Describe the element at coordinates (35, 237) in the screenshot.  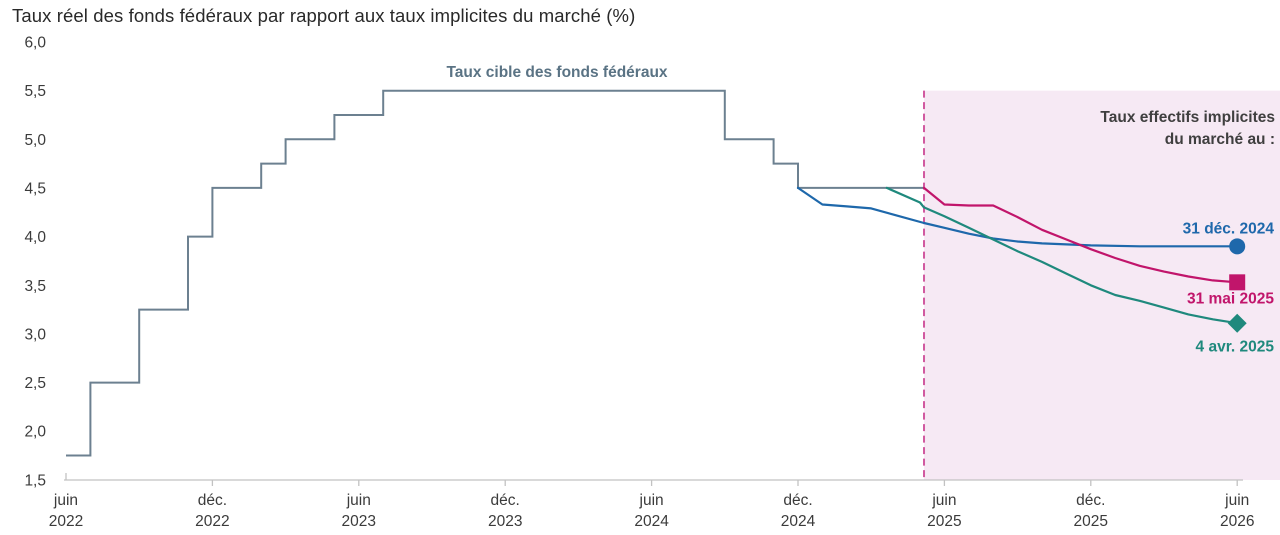
I see `y-tick-label: 4,0` at that location.